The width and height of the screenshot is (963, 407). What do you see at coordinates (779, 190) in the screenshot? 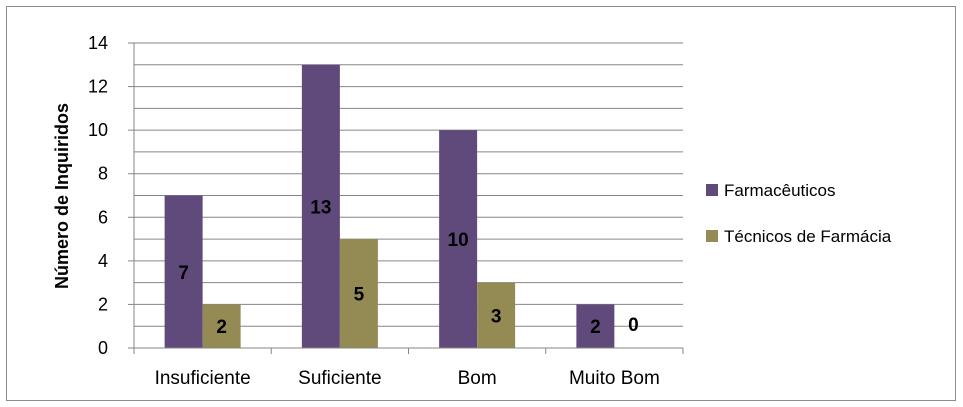
I see `legend-label: Farmacêuticos` at bounding box center [779, 190].